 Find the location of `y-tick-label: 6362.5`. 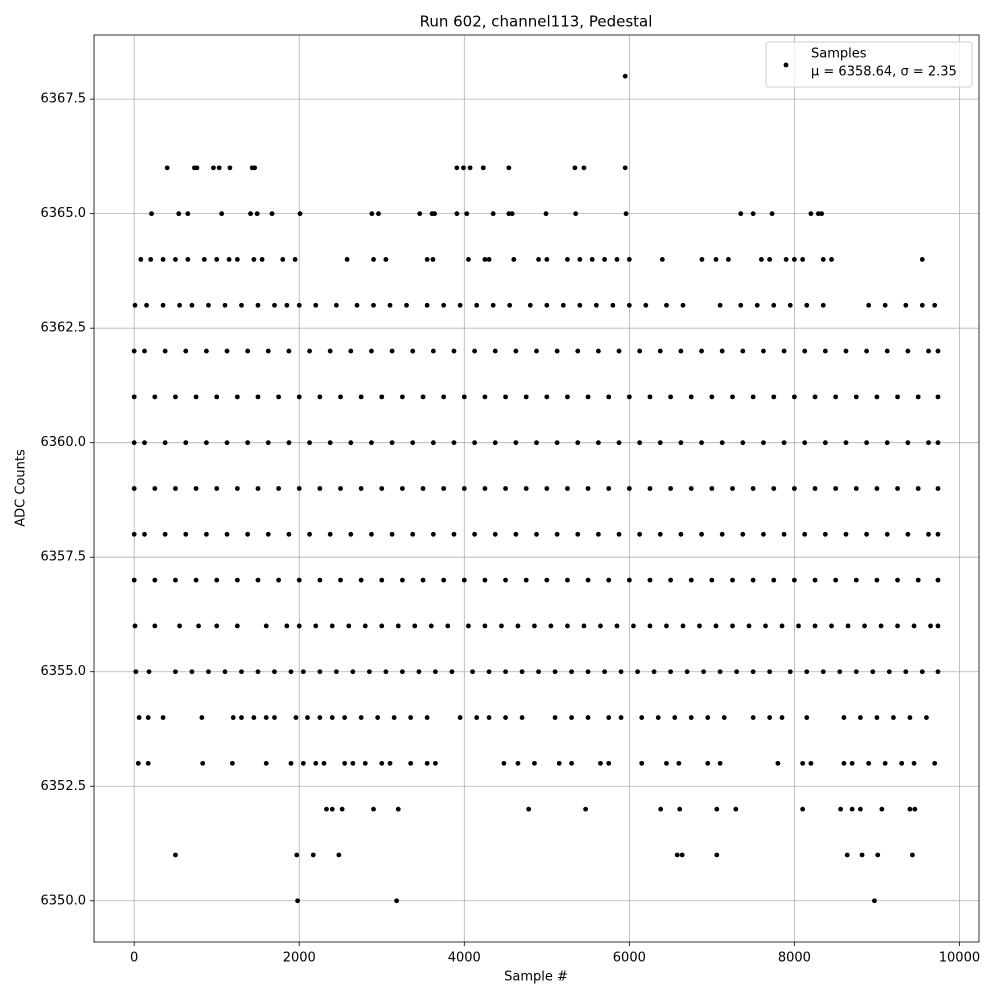

y-tick-label: 6362.5 is located at coordinates (64, 328).